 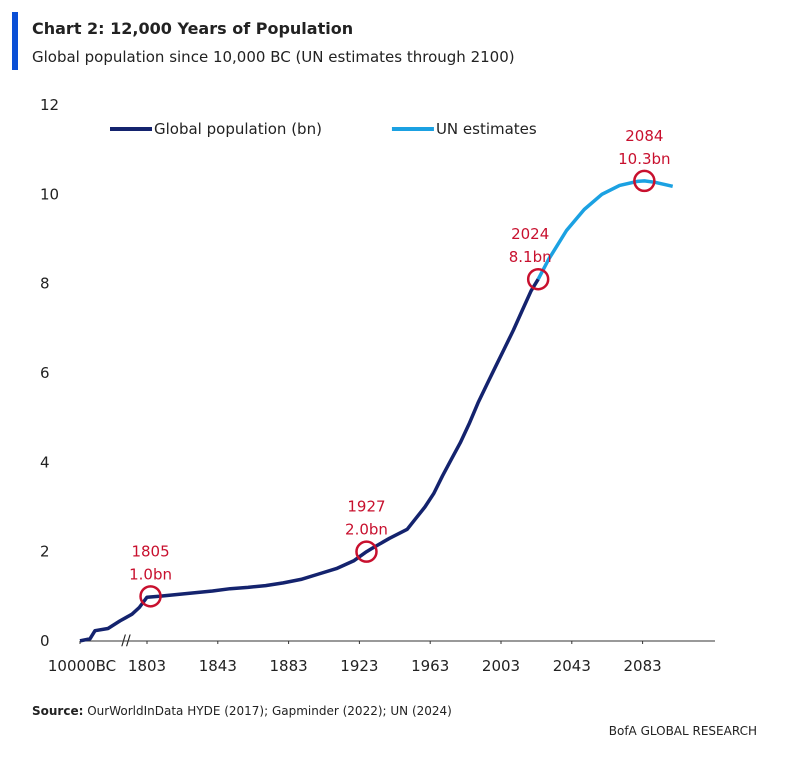 What do you see at coordinates (238, 129) in the screenshot?
I see `legend-label: Global population (bn)` at bounding box center [238, 129].